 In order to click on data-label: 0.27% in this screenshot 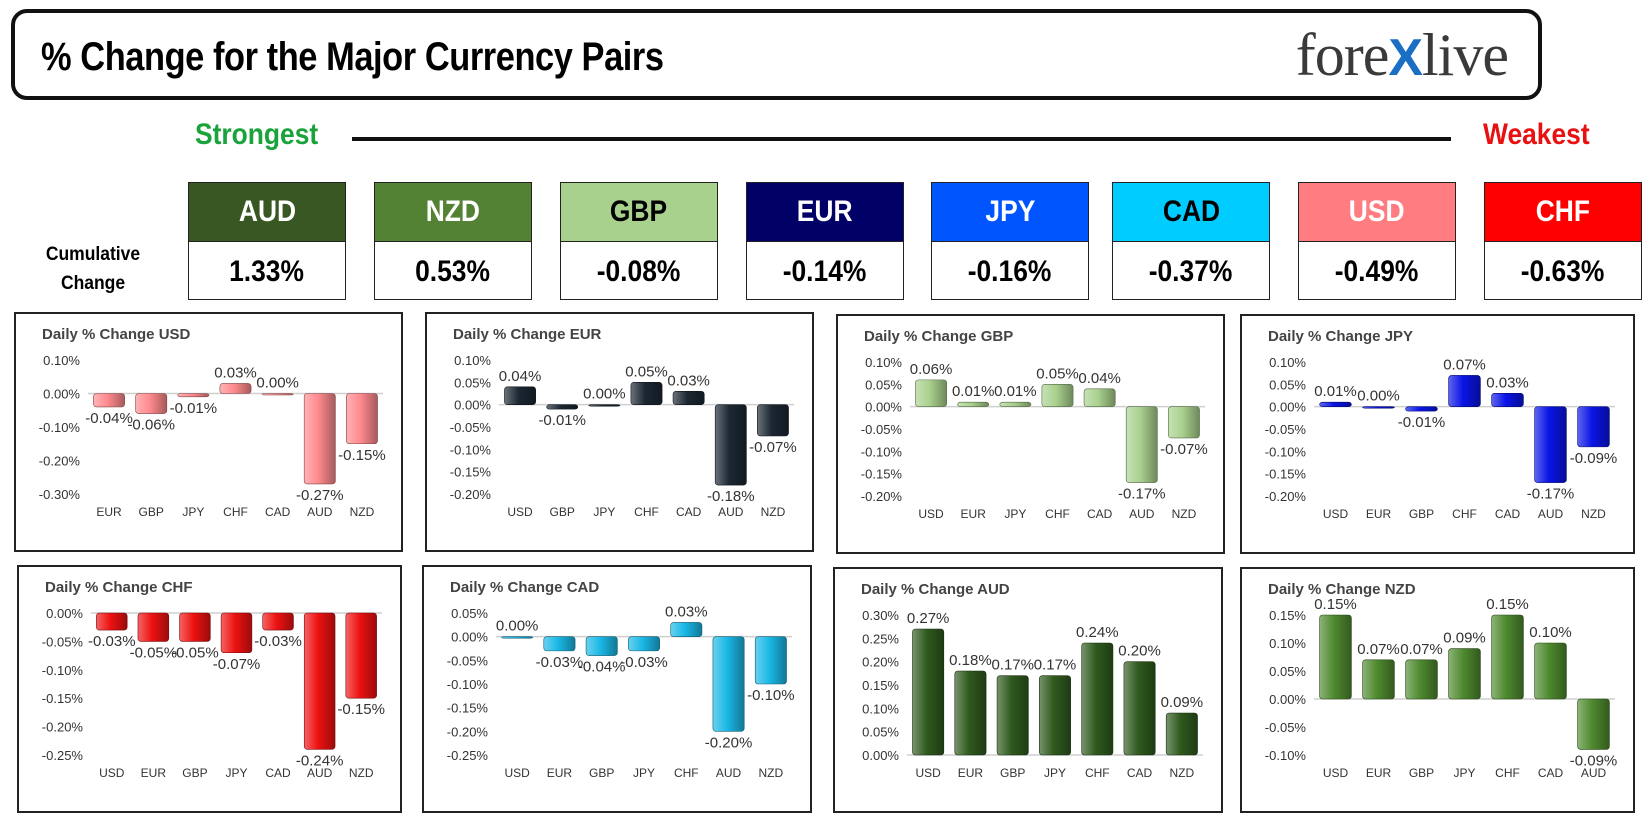, I will do `click(928, 618)`.